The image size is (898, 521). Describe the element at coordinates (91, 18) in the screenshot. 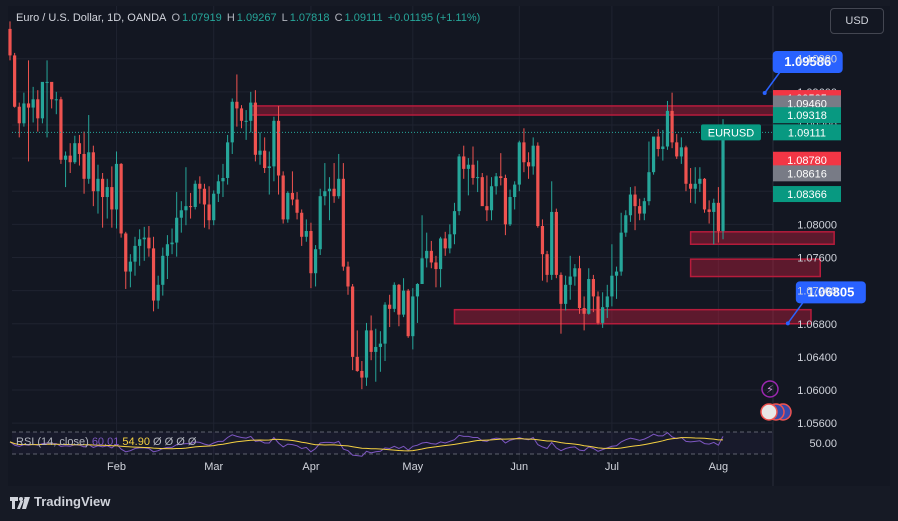

I see `symbol-title: Euro / U.S. Dollar, 1D, OANDA` at that location.